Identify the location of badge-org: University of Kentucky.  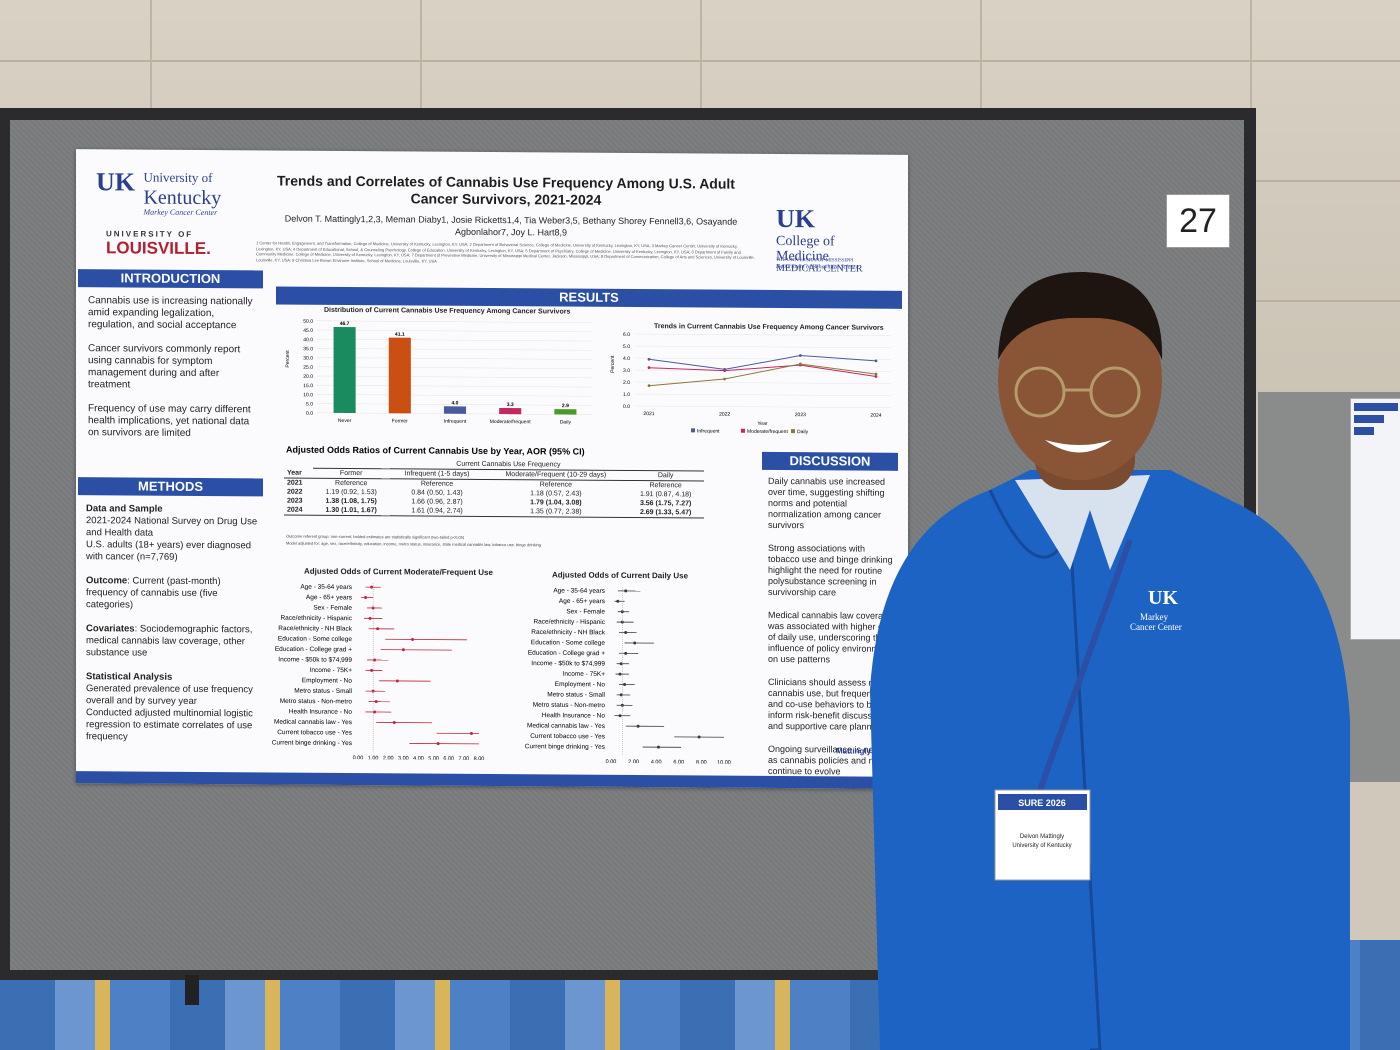
(1041, 846).